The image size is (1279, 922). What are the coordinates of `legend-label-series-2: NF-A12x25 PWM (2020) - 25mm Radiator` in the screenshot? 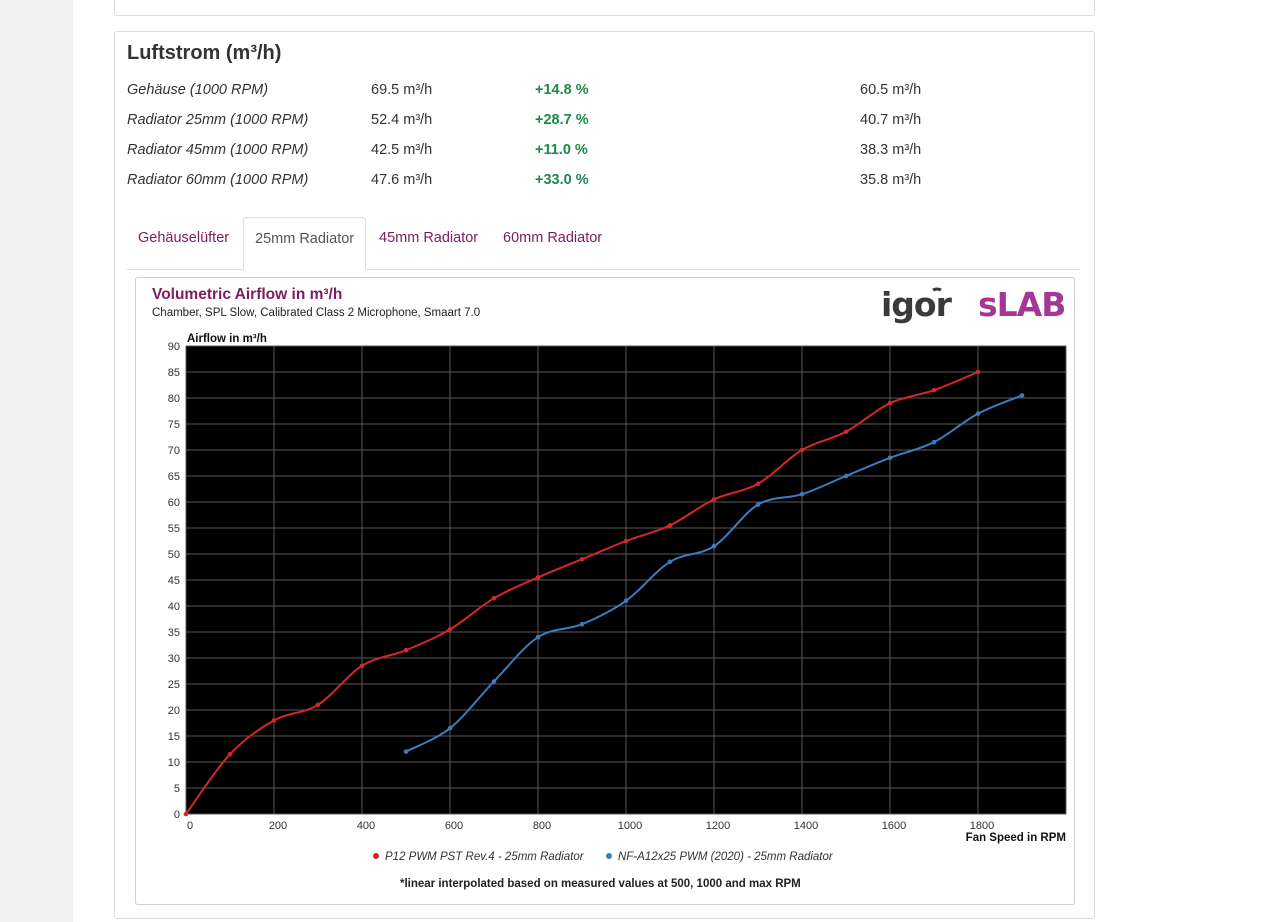 It's located at (726, 857).